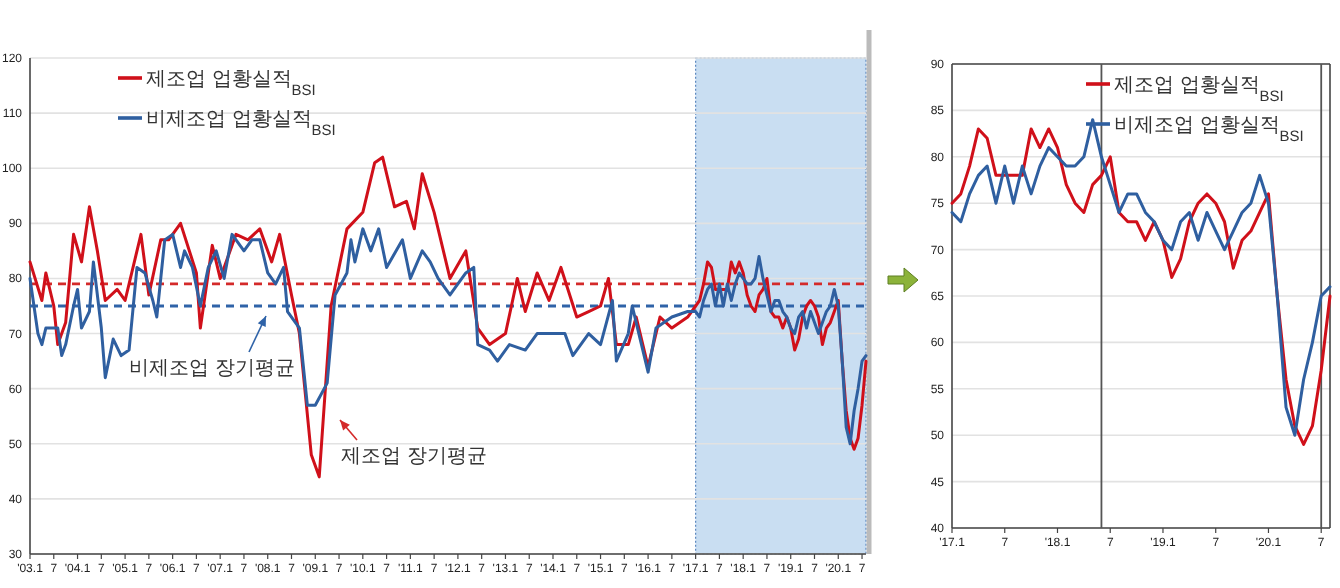 The width and height of the screenshot is (1340, 588). What do you see at coordinates (414, 457) in the screenshot?
I see `annotation: 제조업 장기평균` at bounding box center [414, 457].